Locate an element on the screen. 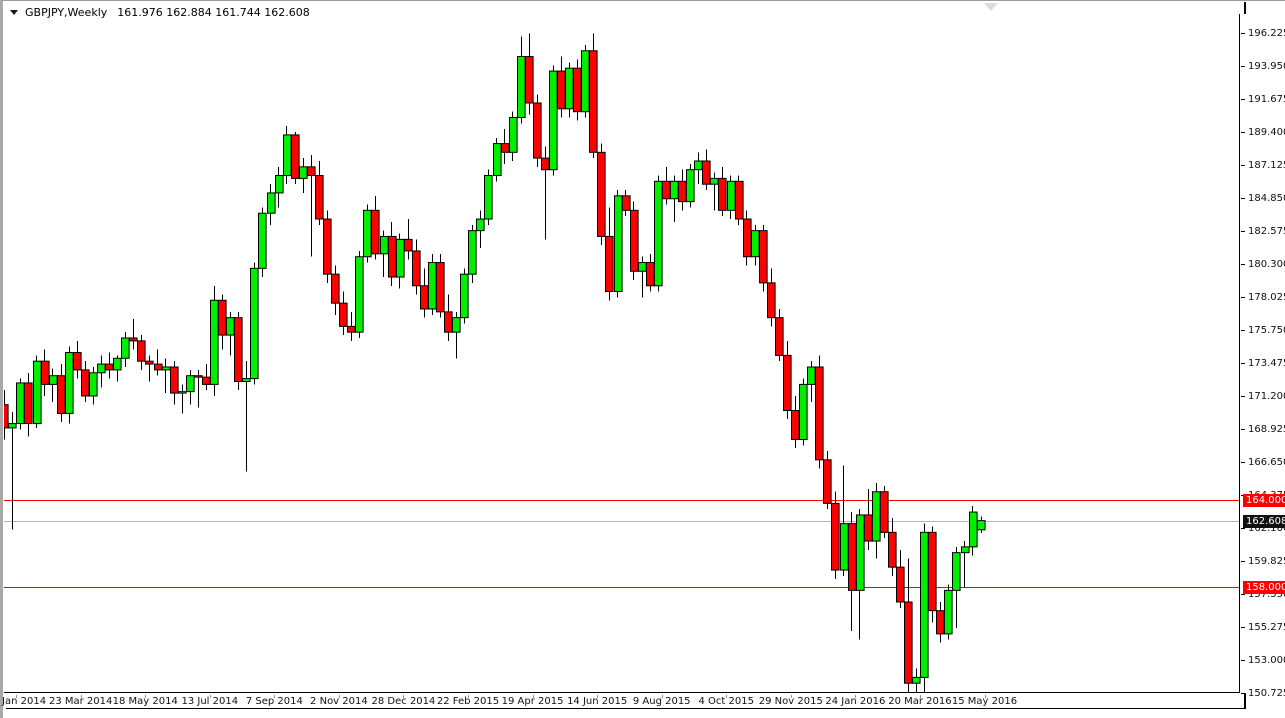 Image resolution: width=1285 pixels, height=718 pixels. price-axis-tick: 193.950 is located at coordinates (1263, 66).